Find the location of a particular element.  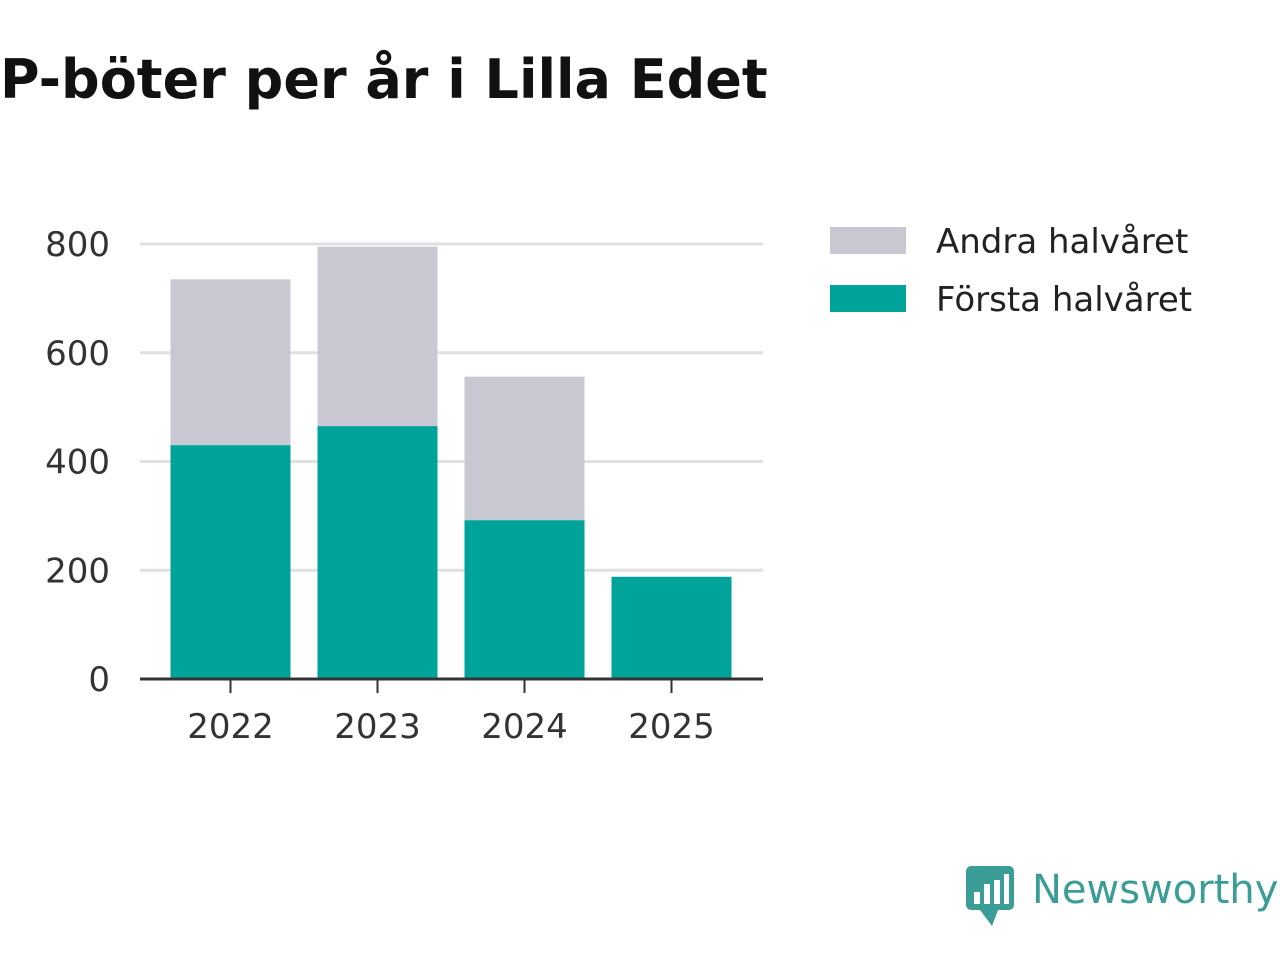

brand-name: Newsworthy is located at coordinates (1155, 890).